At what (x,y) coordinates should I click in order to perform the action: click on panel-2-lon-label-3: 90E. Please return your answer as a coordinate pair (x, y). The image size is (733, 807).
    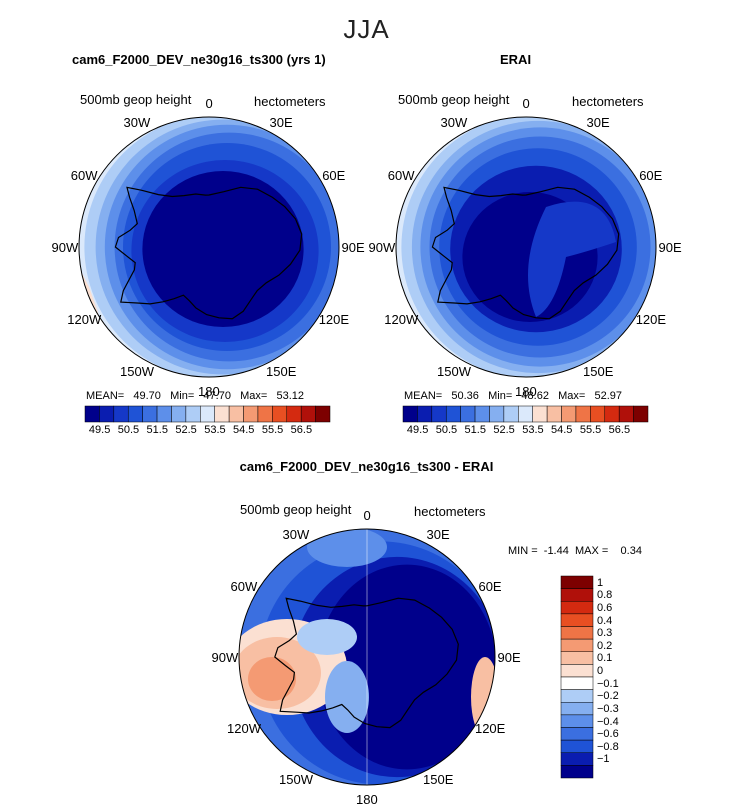
    Looking at the image, I should click on (670, 247).